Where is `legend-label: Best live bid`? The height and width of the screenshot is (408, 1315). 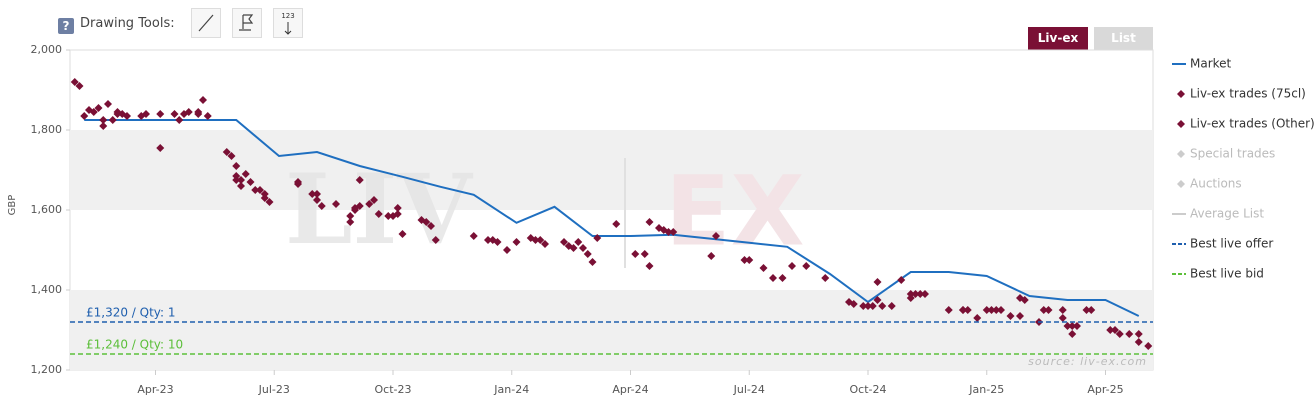 legend-label: Best live bid is located at coordinates (1227, 274).